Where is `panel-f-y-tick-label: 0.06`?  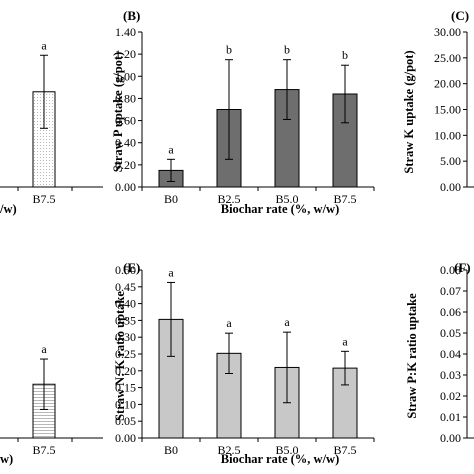
panel-f-y-tick-label: 0.06 is located at coordinates (450, 312).